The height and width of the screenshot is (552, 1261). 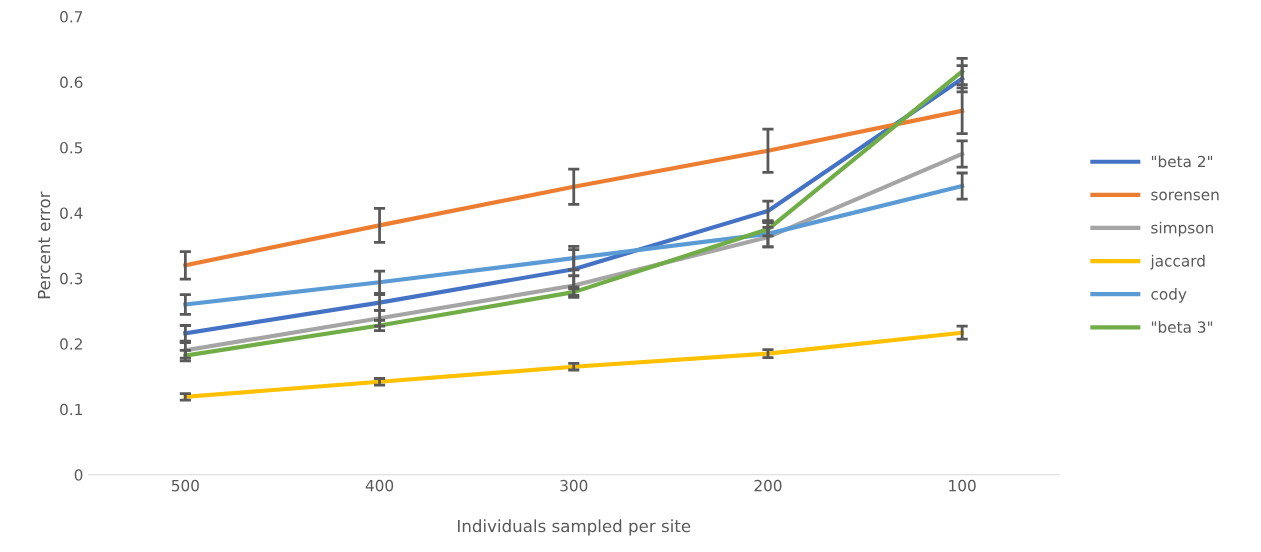 I want to click on legend-label: simpson, so click(x=1182, y=229).